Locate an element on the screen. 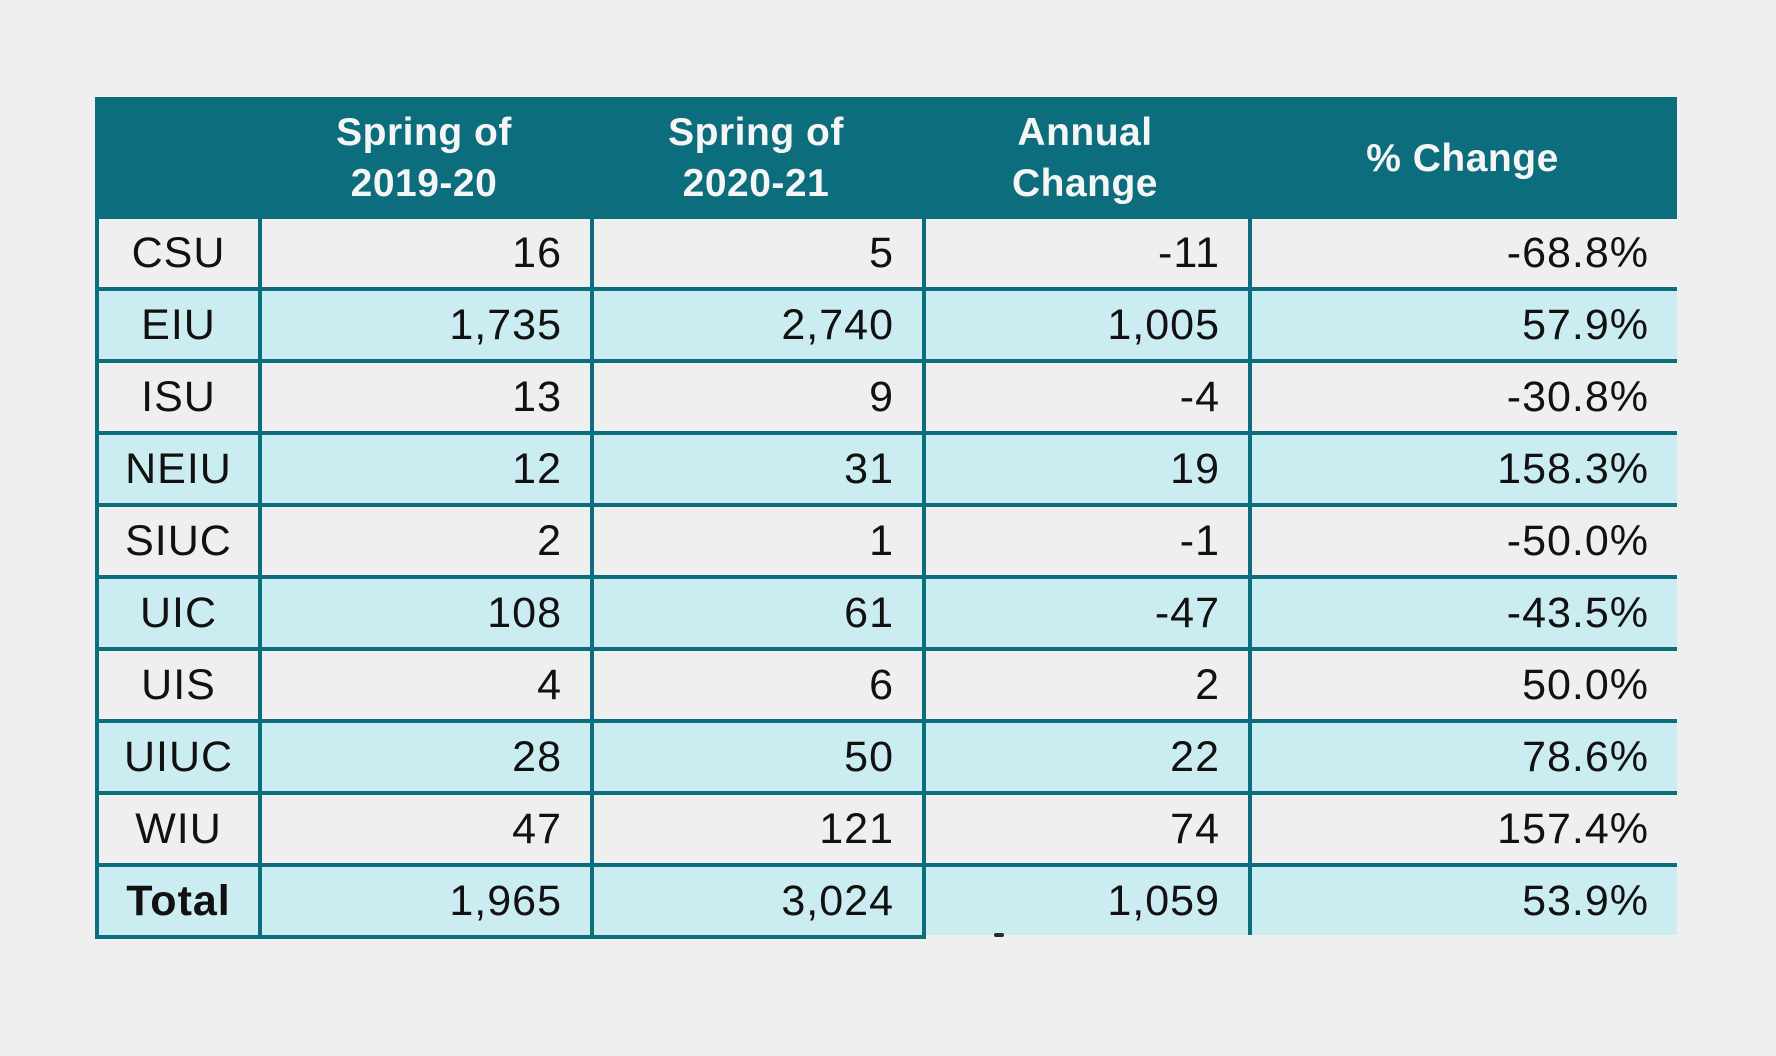  value-spring-2019-20: 16 is located at coordinates (424, 253).